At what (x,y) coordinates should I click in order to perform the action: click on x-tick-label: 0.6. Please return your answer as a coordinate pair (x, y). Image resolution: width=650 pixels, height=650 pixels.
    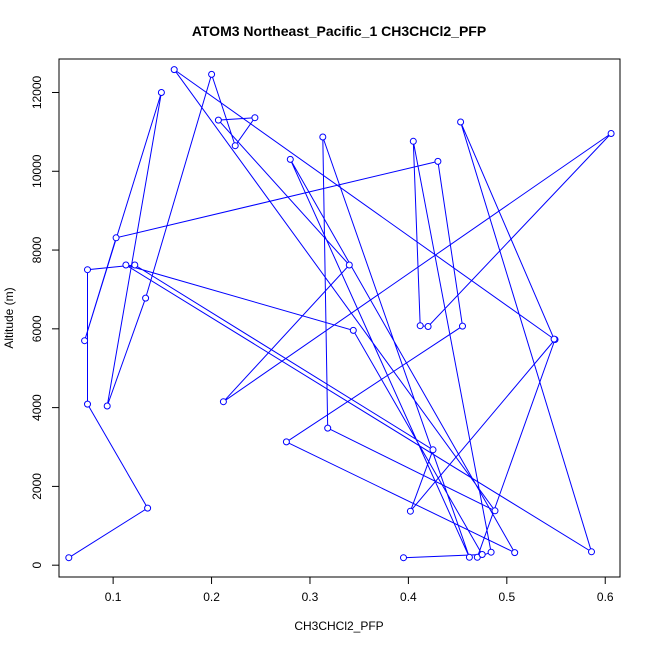
    Looking at the image, I should click on (605, 597).